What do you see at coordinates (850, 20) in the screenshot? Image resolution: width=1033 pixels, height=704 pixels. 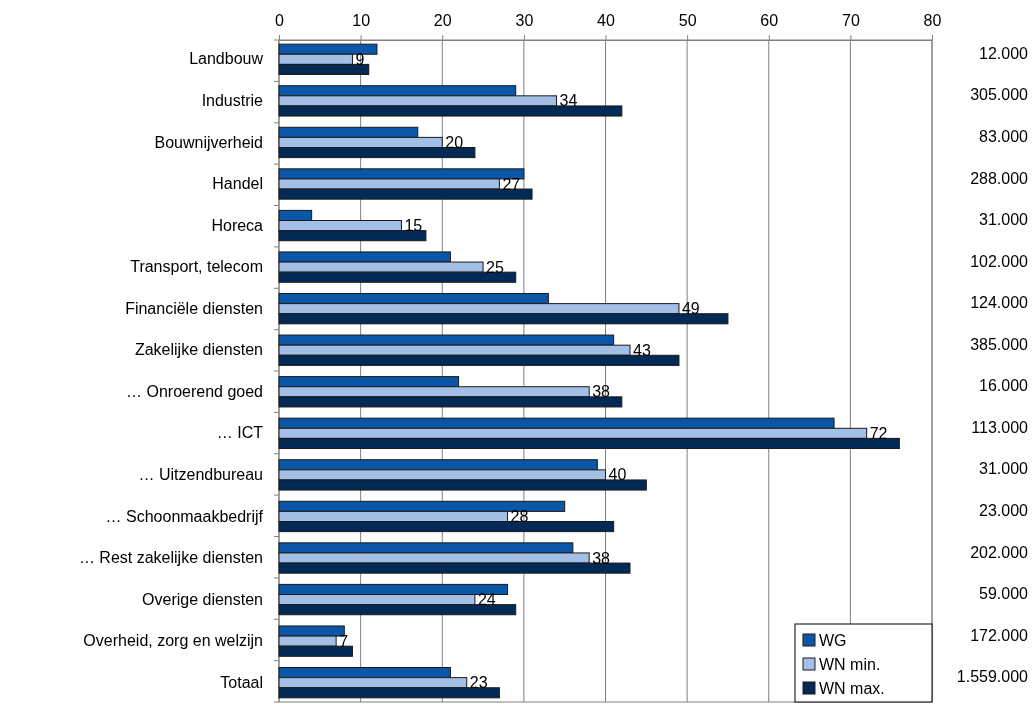 I see `x-tick-label: 70` at bounding box center [850, 20].